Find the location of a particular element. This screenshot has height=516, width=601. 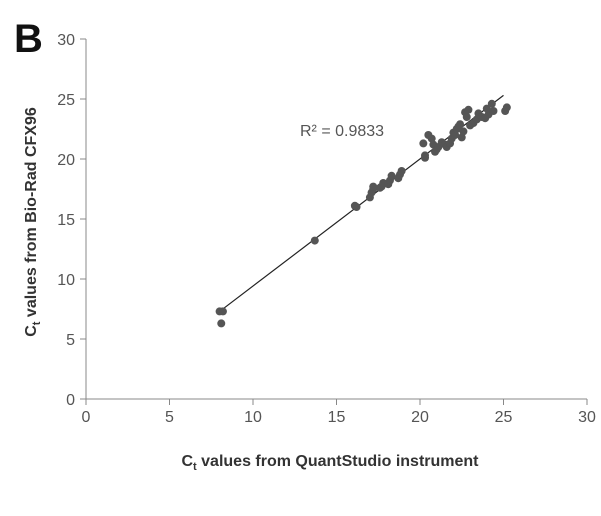

x-tick-label: 10 is located at coordinates (253, 417).